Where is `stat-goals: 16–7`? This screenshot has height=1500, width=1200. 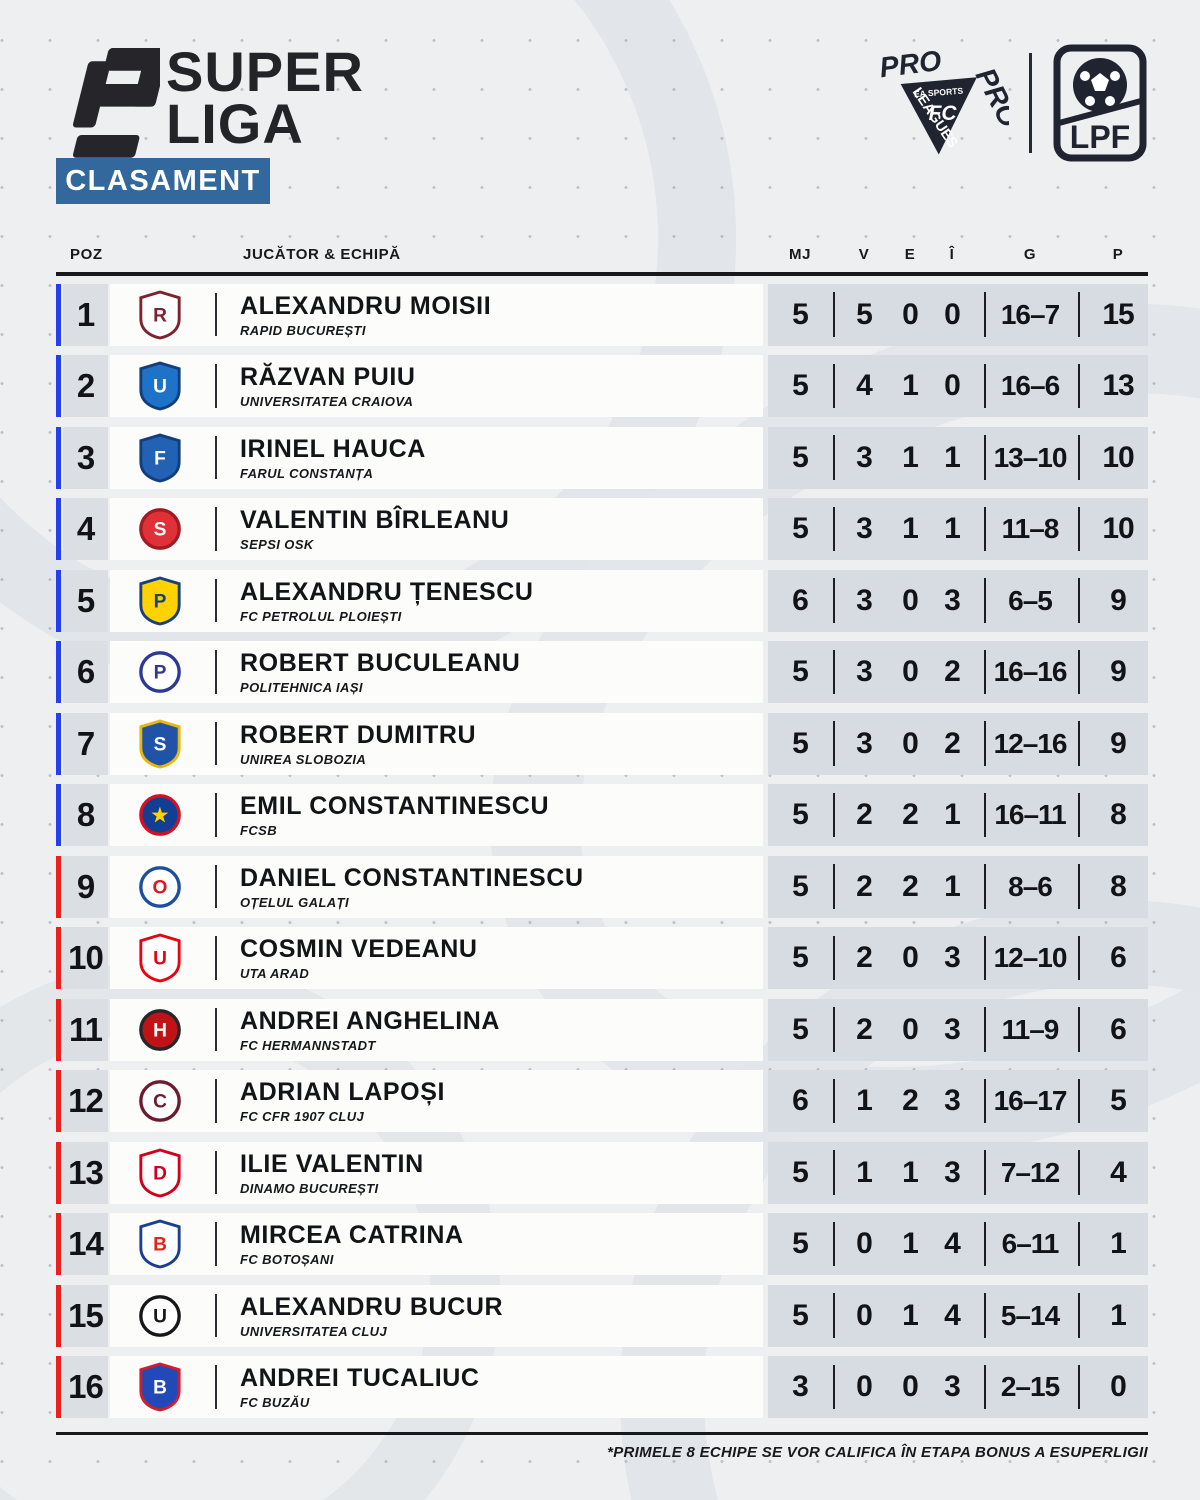
stat-goals: 16–7 is located at coordinates (1030, 314).